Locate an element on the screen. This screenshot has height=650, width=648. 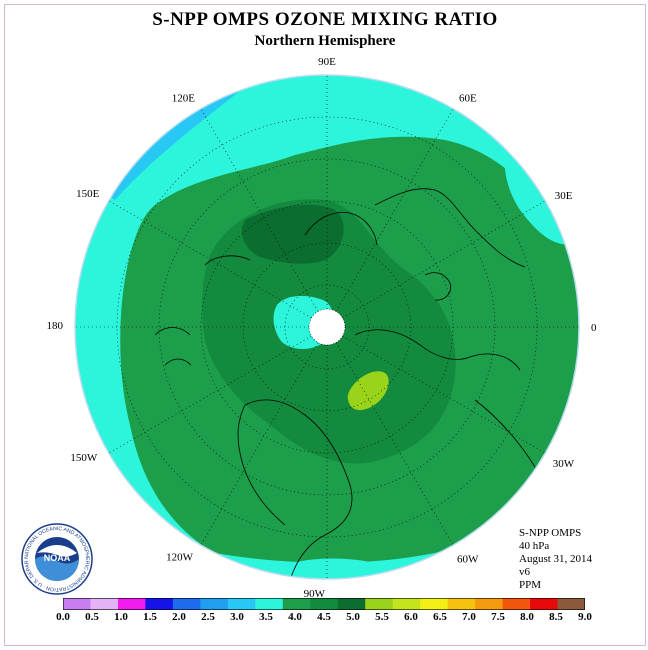
info-units: PPM is located at coordinates (530, 585).